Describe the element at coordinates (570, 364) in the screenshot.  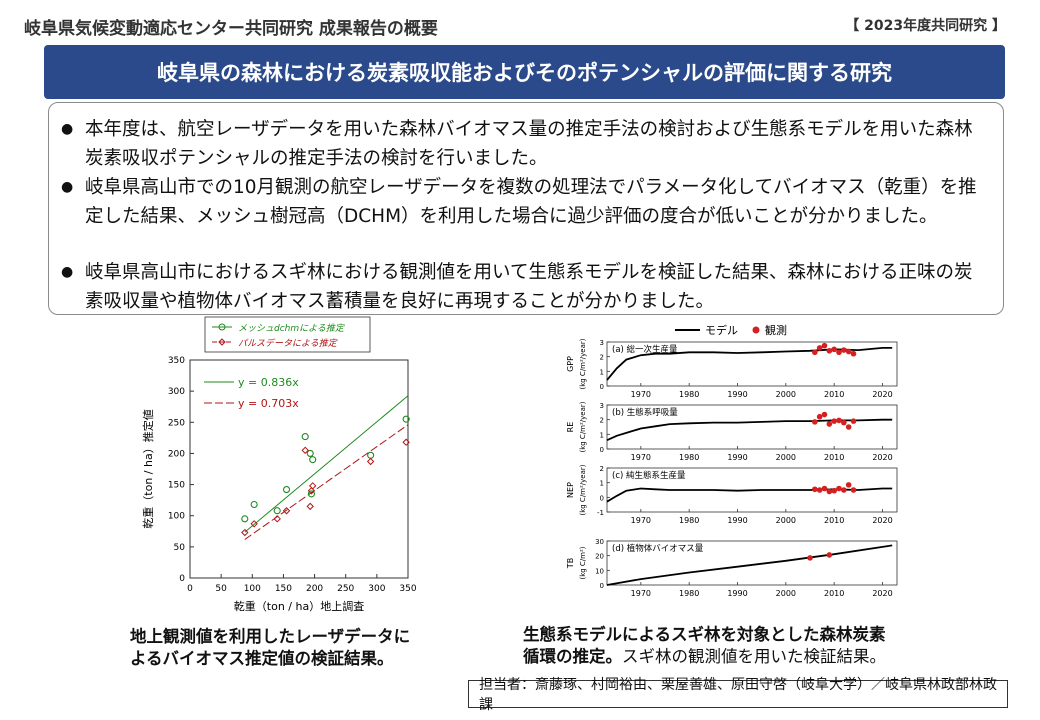
I see `panel-y-axis-label: GPP` at that location.